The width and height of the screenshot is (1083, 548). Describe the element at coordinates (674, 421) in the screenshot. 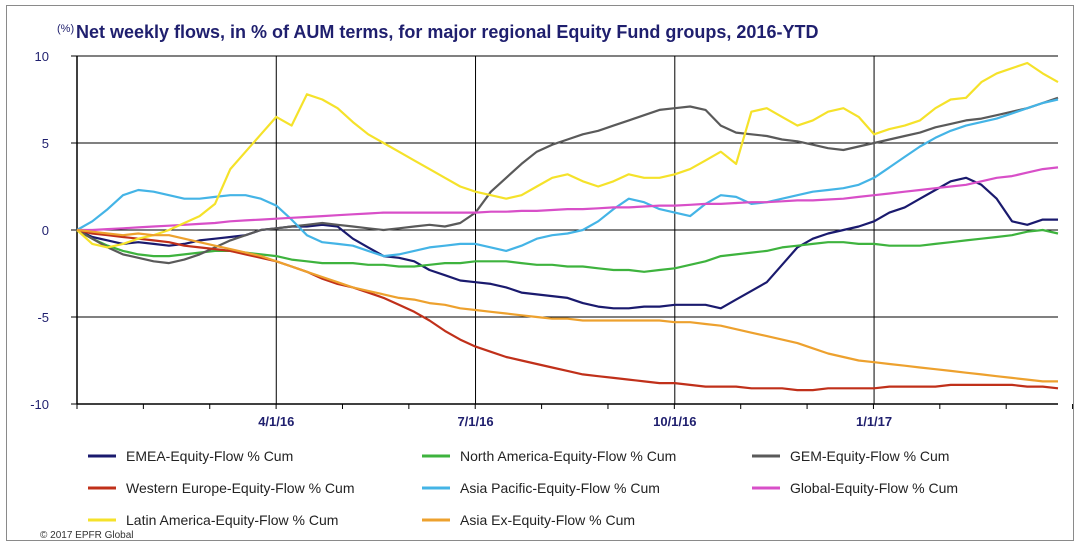

I see `x-tick-label: 10/1/16` at that location.